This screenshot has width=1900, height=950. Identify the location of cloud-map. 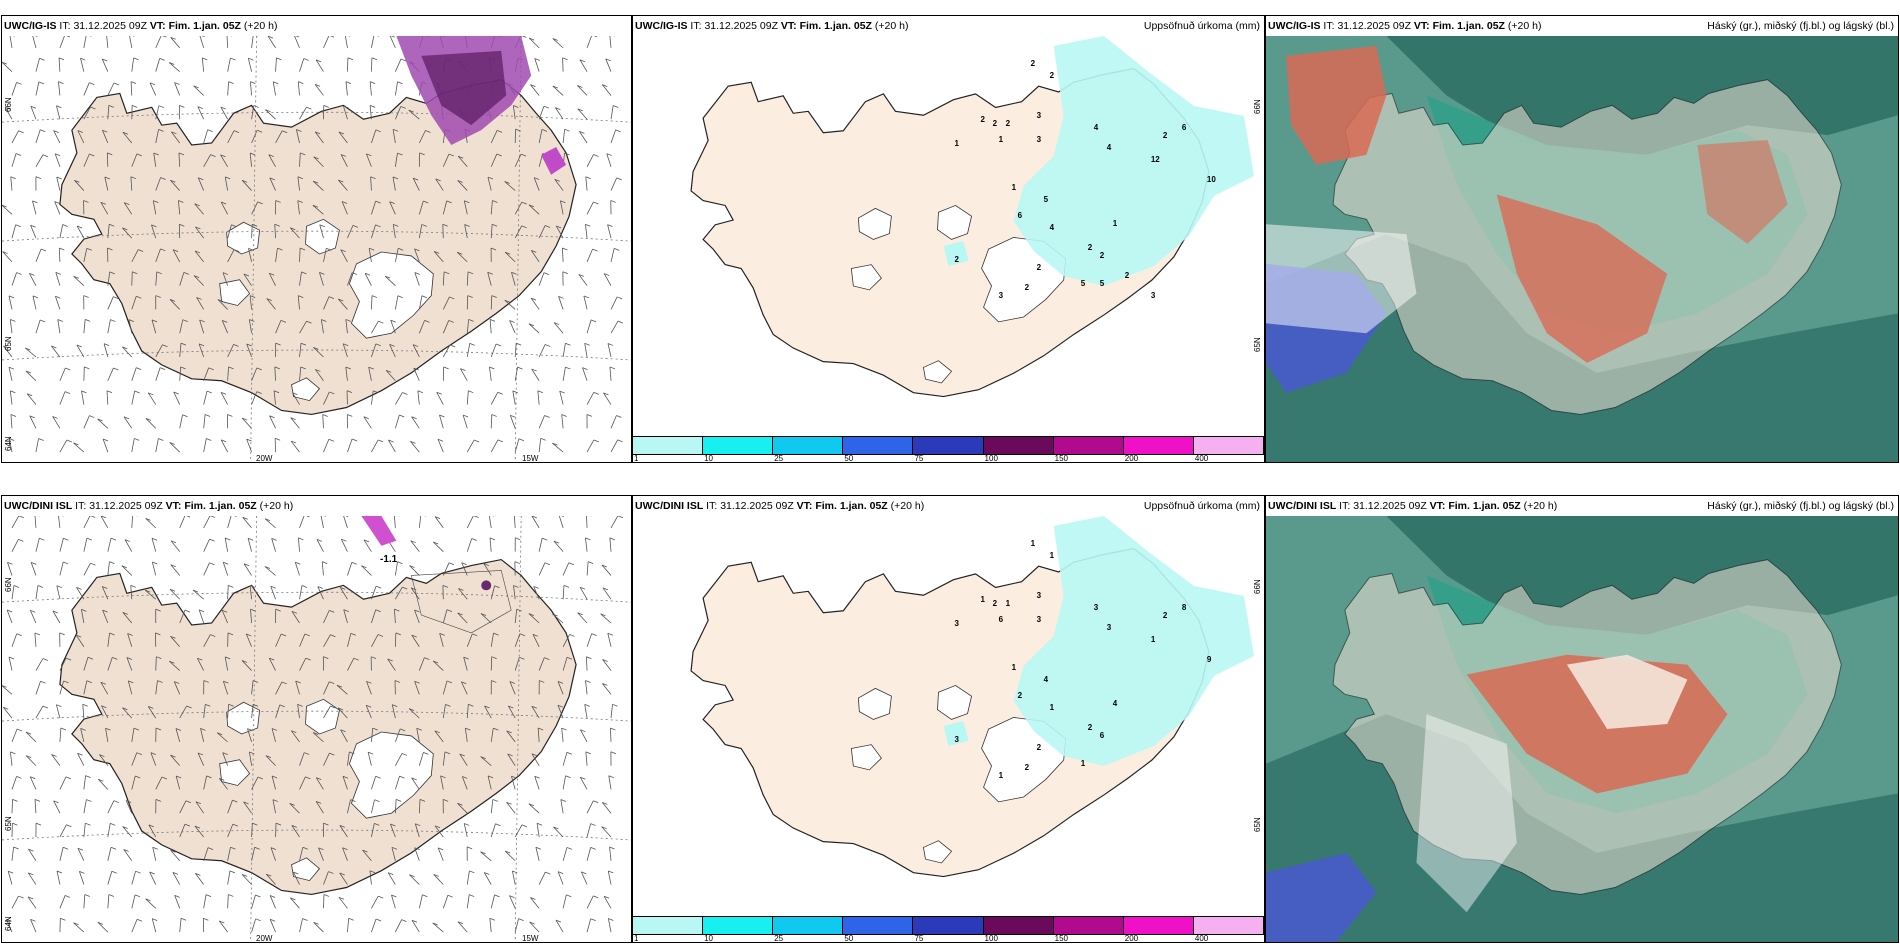
(1582, 729).